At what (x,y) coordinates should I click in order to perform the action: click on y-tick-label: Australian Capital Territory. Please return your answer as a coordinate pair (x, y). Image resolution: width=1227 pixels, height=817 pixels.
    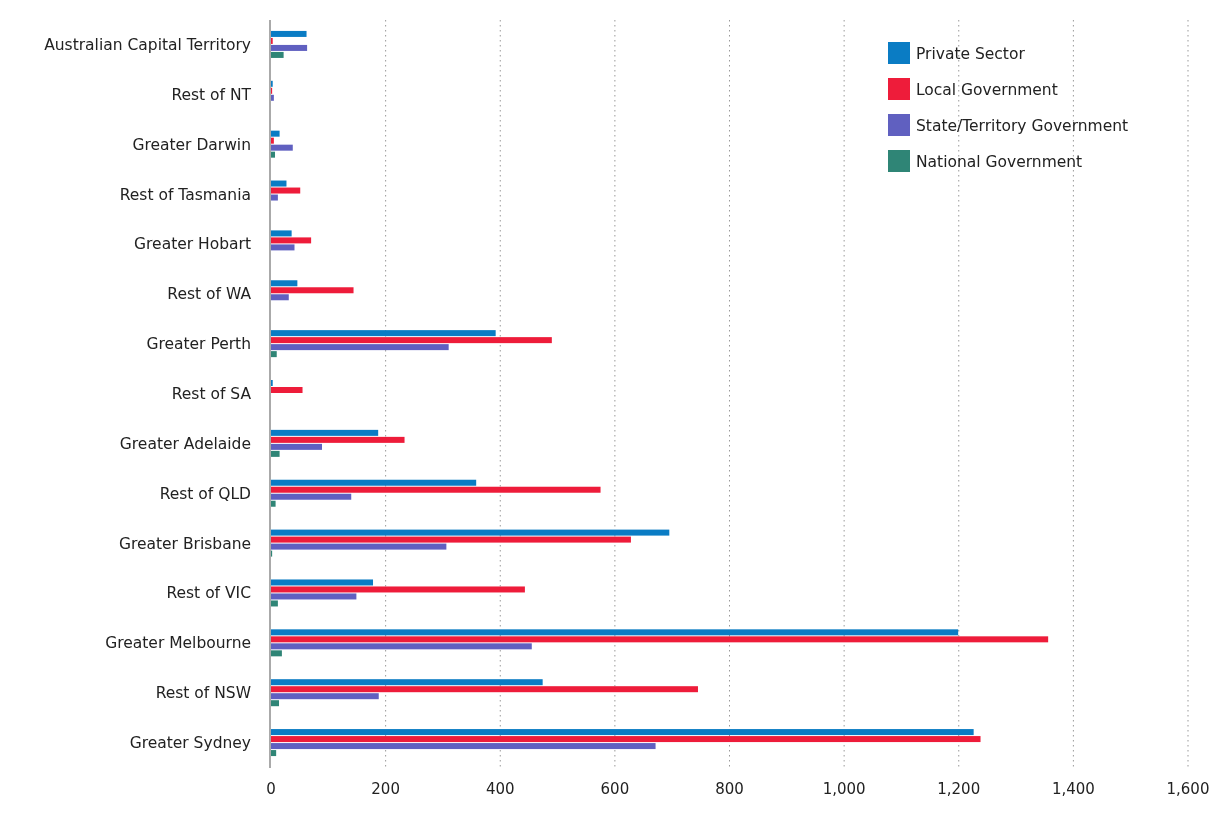
    Looking at the image, I should click on (147, 44).